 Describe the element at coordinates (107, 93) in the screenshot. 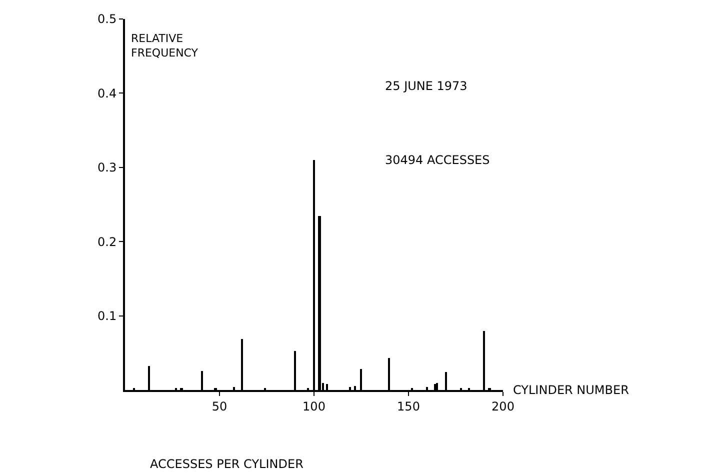

I see `y-tick-label: 0.4` at that location.